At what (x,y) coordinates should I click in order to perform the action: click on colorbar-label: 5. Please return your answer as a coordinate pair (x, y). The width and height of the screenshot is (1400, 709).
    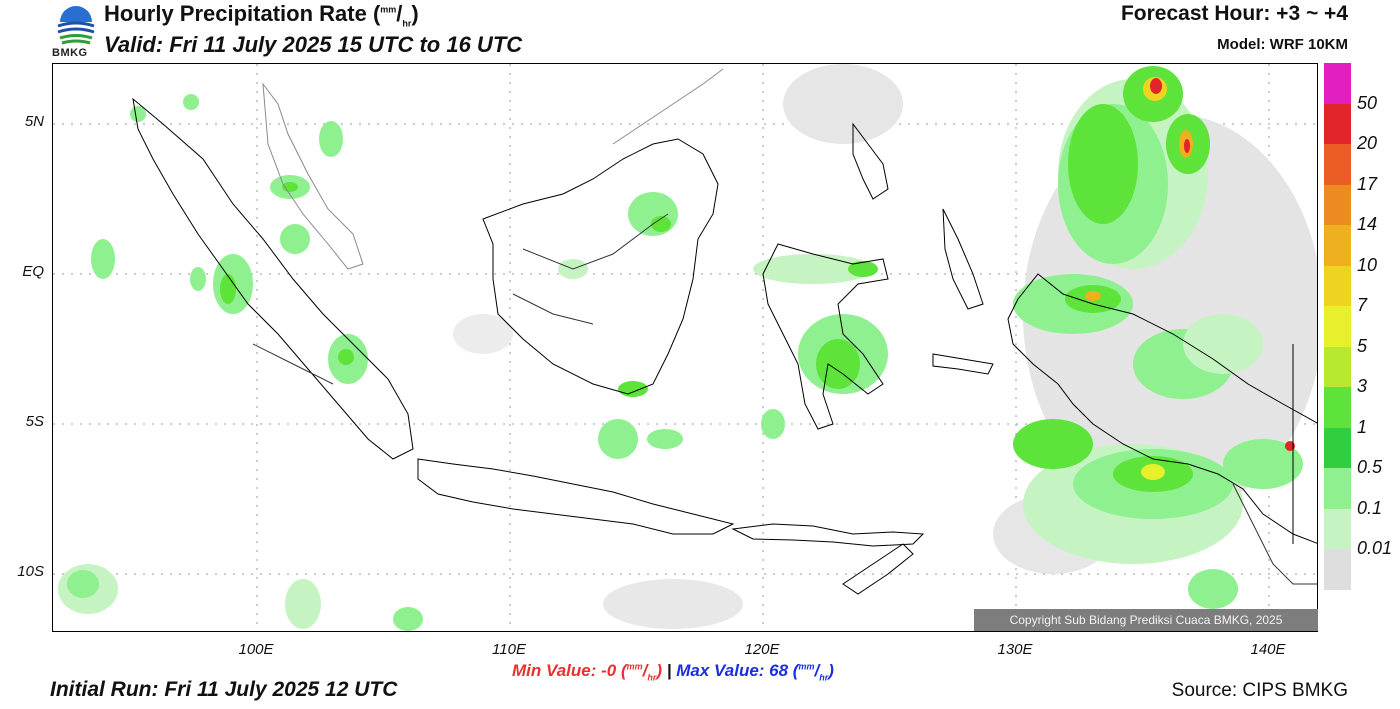
    Looking at the image, I should click on (1362, 345).